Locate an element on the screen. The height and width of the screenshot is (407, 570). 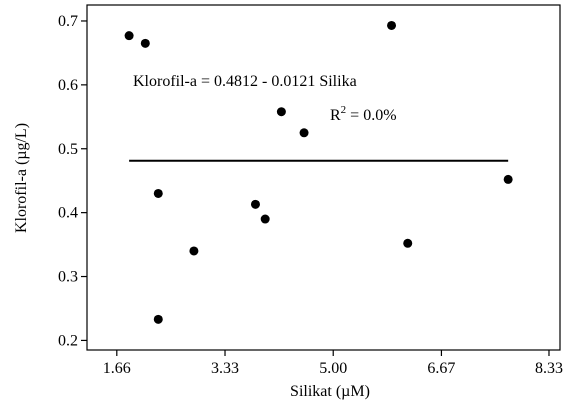
r-squared: R2 = 0.0% is located at coordinates (363, 114).